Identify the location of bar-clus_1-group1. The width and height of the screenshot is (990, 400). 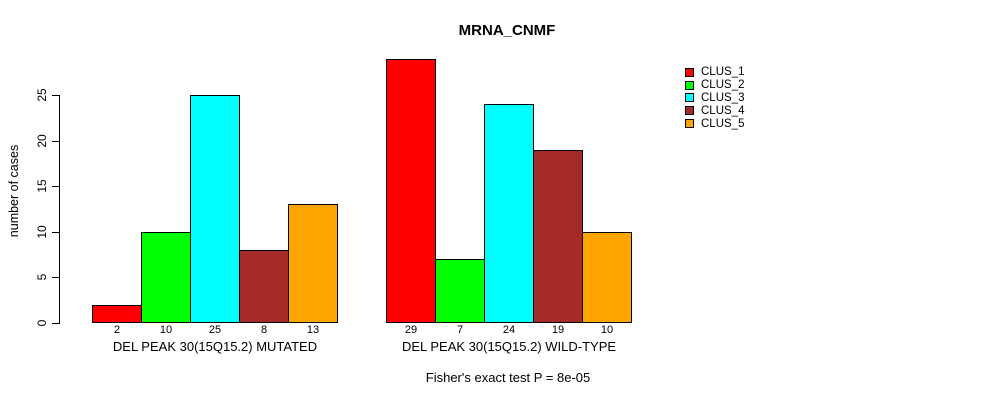
(117, 314).